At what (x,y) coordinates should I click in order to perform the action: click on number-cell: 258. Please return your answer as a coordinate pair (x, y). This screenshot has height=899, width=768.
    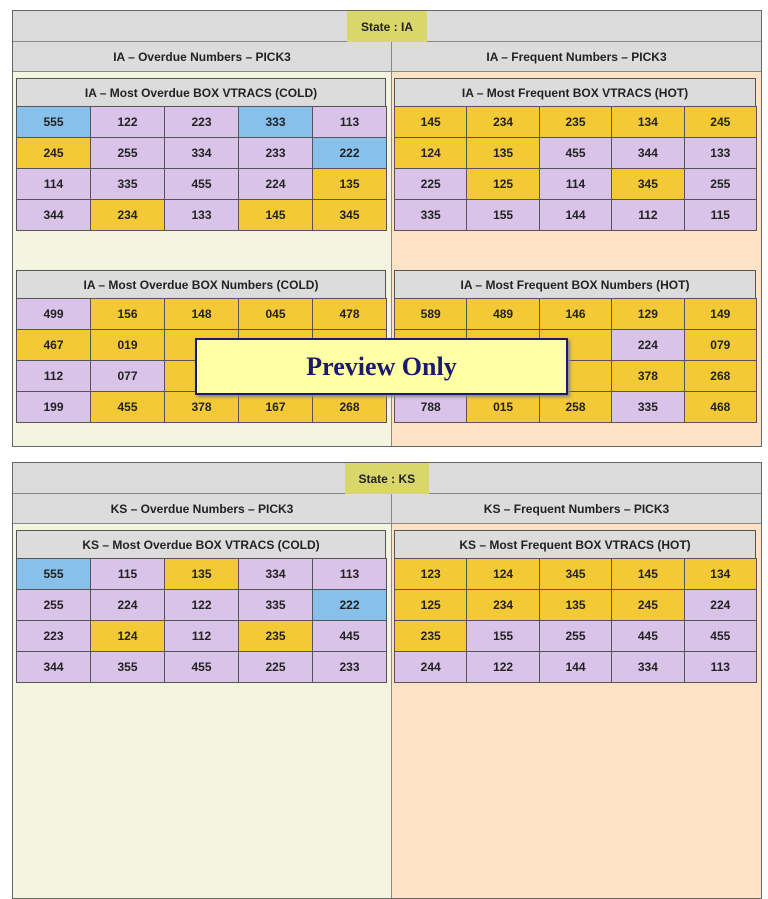
    Looking at the image, I should click on (575, 407).